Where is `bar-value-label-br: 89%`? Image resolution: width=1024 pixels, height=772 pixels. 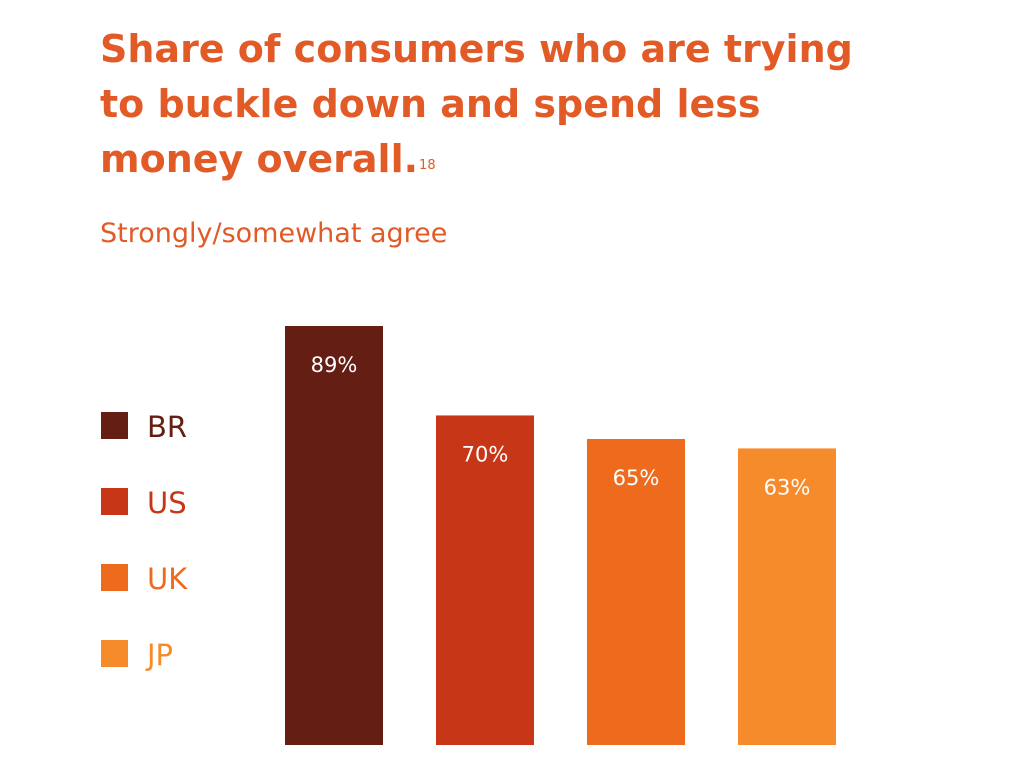
bar-value-label-br: 89% is located at coordinates (334, 365).